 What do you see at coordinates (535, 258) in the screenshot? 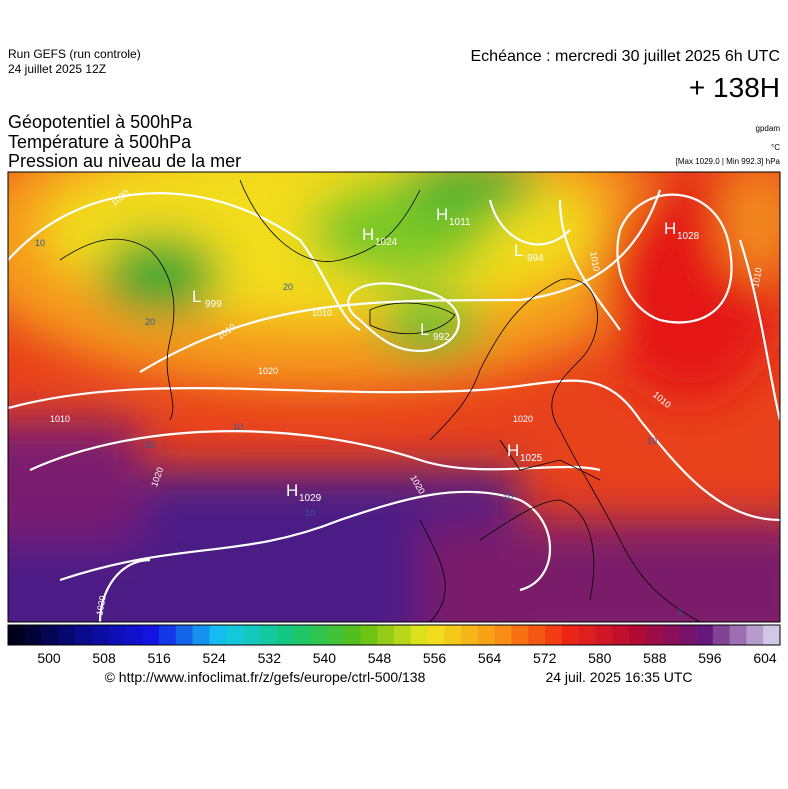
I see `center-value: 994` at bounding box center [535, 258].